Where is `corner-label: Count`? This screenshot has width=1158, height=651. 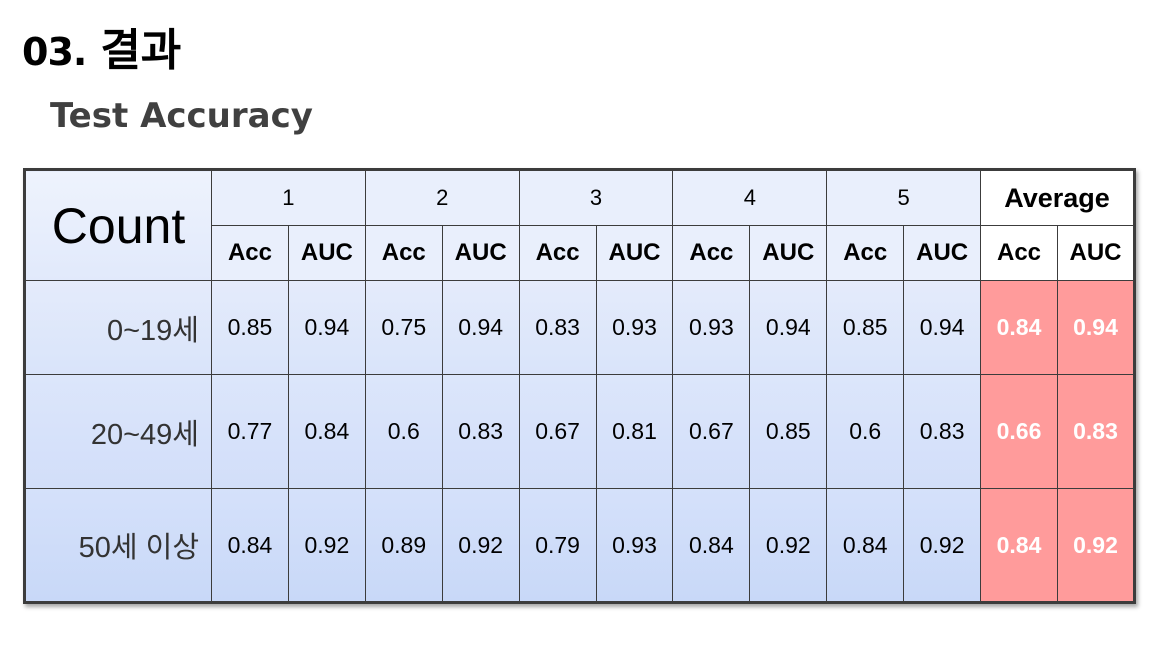
corner-label: Count is located at coordinates (118, 225).